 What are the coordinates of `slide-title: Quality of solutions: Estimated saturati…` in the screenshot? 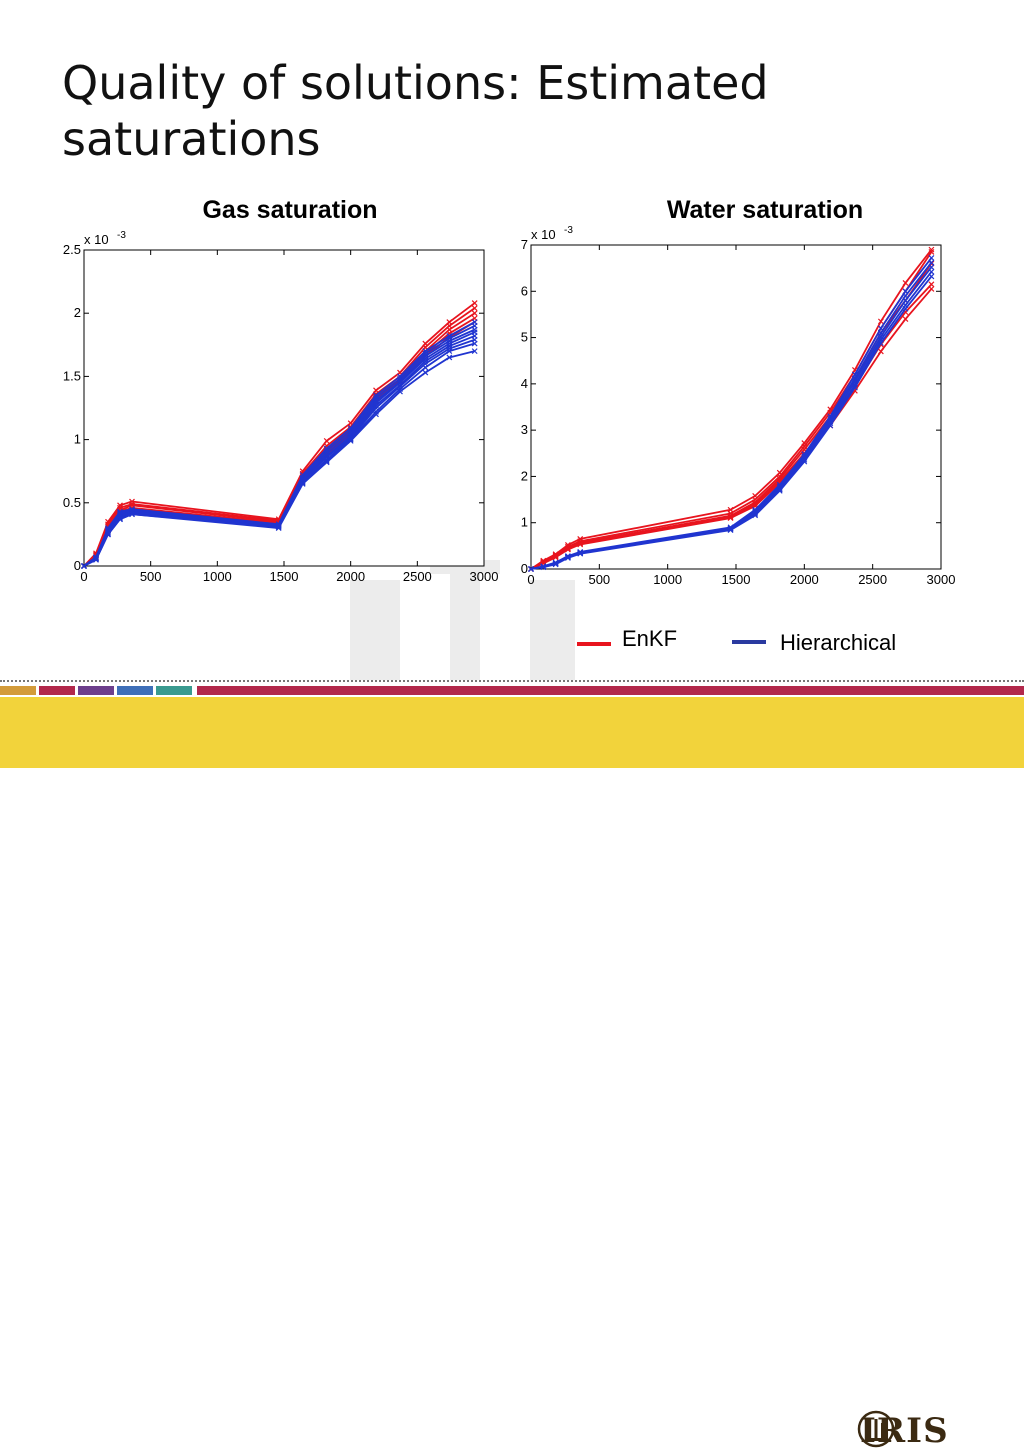 It's located at (415, 111).